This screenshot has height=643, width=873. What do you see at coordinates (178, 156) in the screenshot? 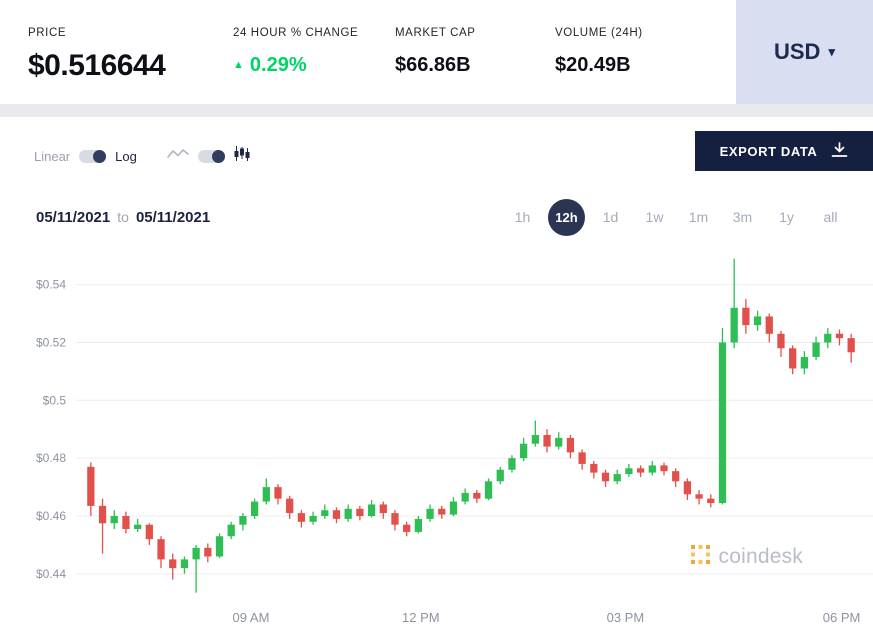
I see `line-chart-icon` at bounding box center [178, 156].